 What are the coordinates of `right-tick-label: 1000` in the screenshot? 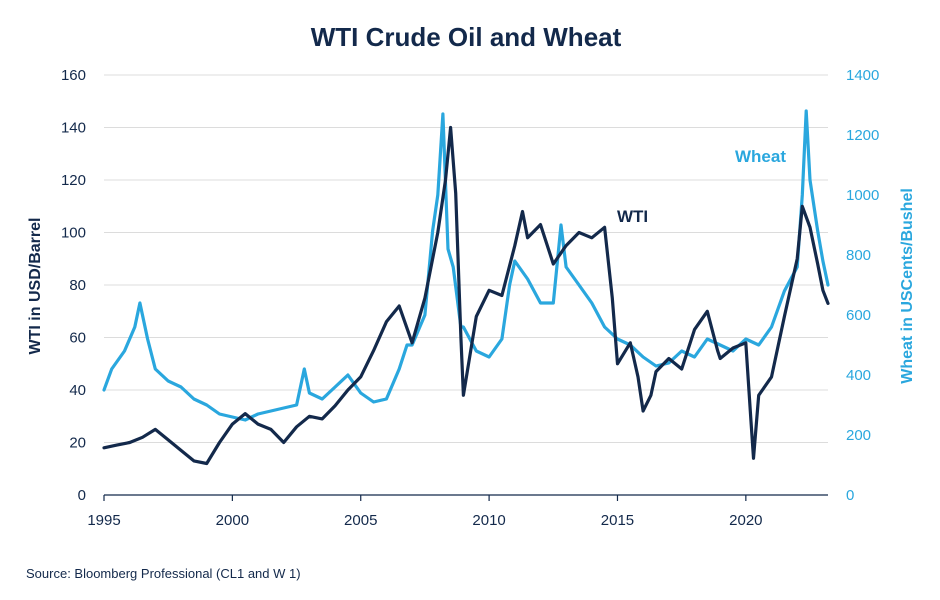 It's located at (862, 195).